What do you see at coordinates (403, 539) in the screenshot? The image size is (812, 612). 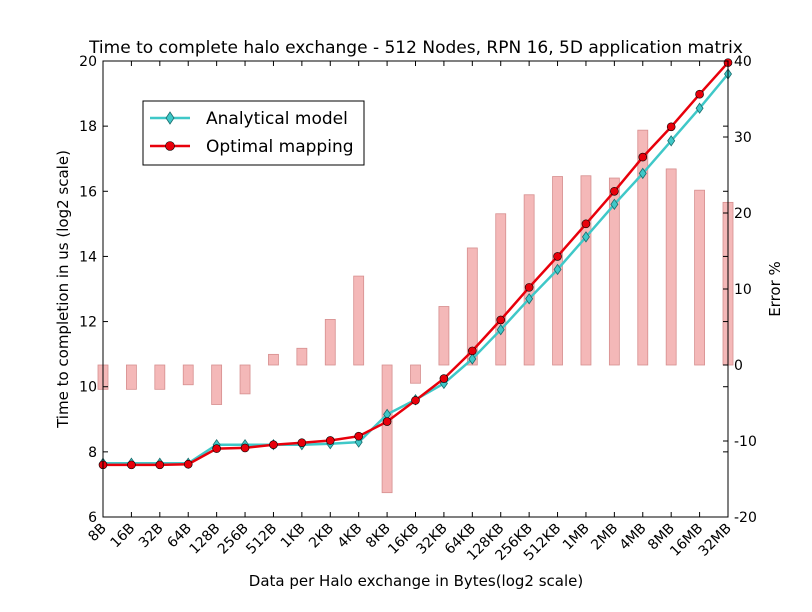 I see `x-tick-label: 16KB` at bounding box center [403, 539].